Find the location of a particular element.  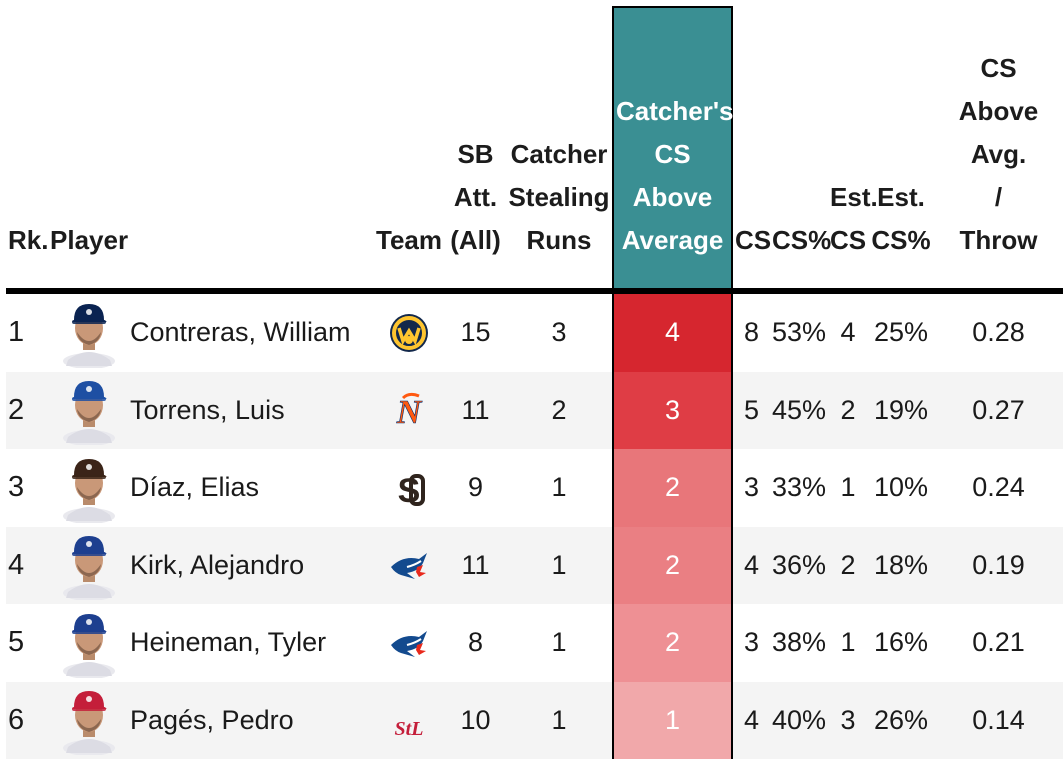

cs-cell: 8 is located at coordinates (751, 331).